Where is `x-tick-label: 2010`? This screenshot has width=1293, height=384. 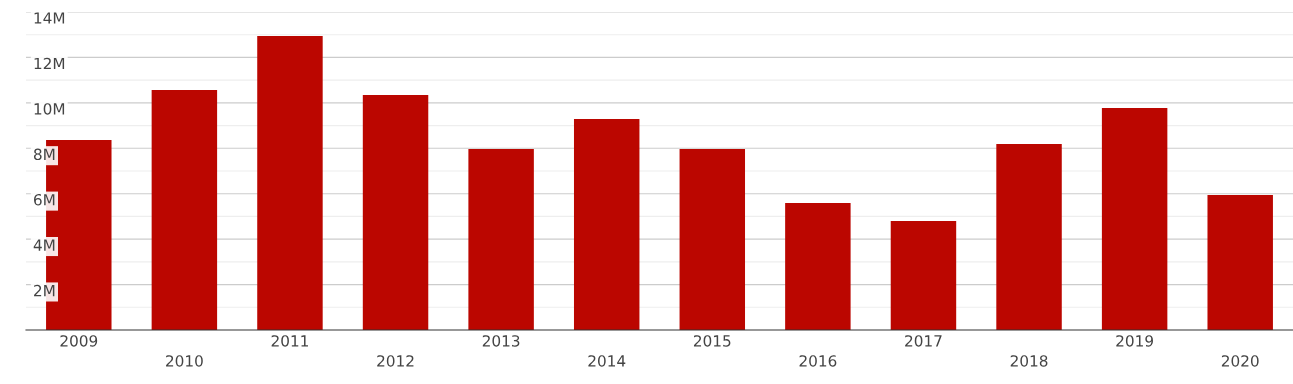
x-tick-label: 2010 is located at coordinates (184, 361).